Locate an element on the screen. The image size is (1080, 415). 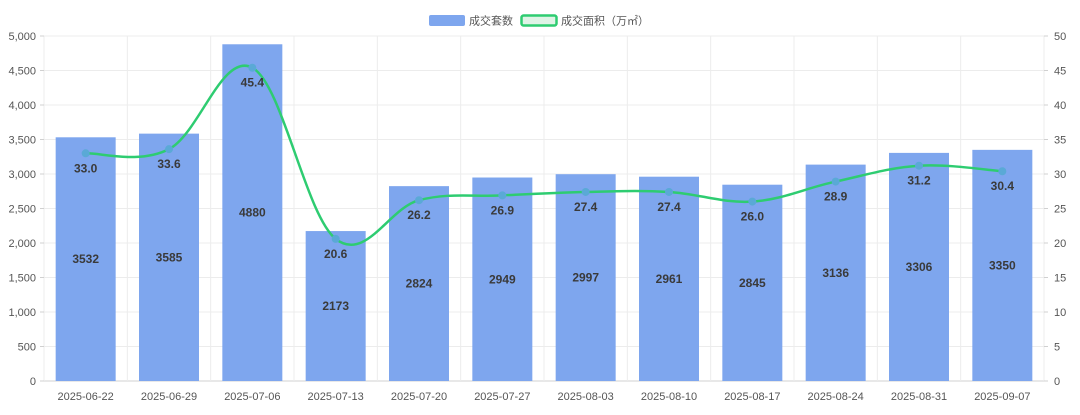
left-axis-tick-label: 1,000 is located at coordinates (22, 313).